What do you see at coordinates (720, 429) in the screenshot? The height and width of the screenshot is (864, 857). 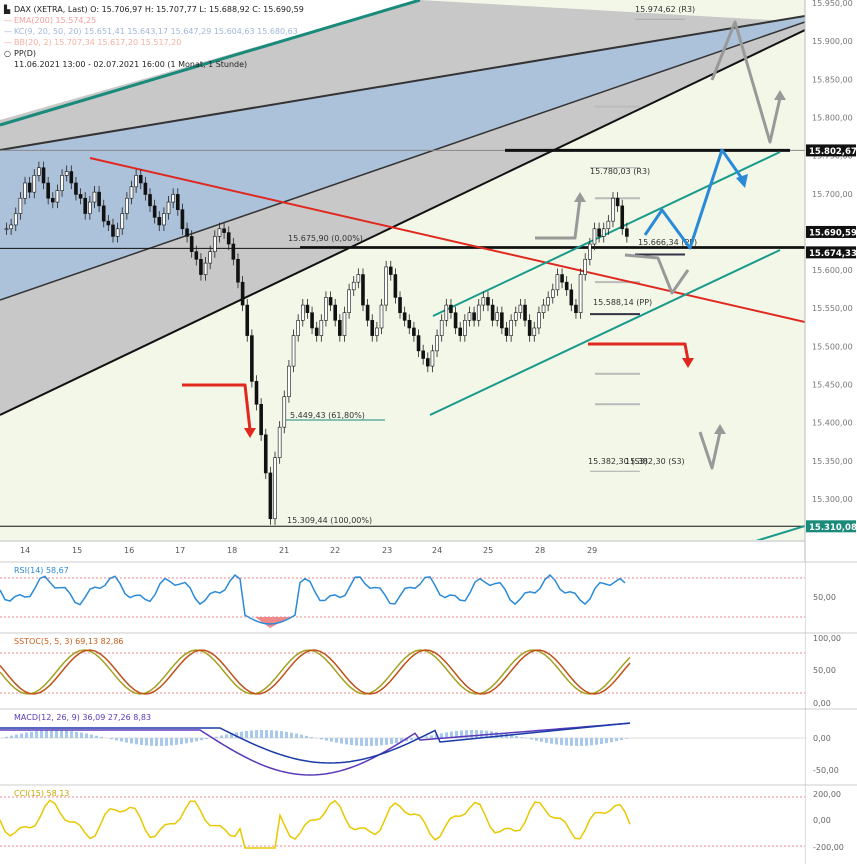 I see `grey-arrow-4-head` at bounding box center [720, 429].